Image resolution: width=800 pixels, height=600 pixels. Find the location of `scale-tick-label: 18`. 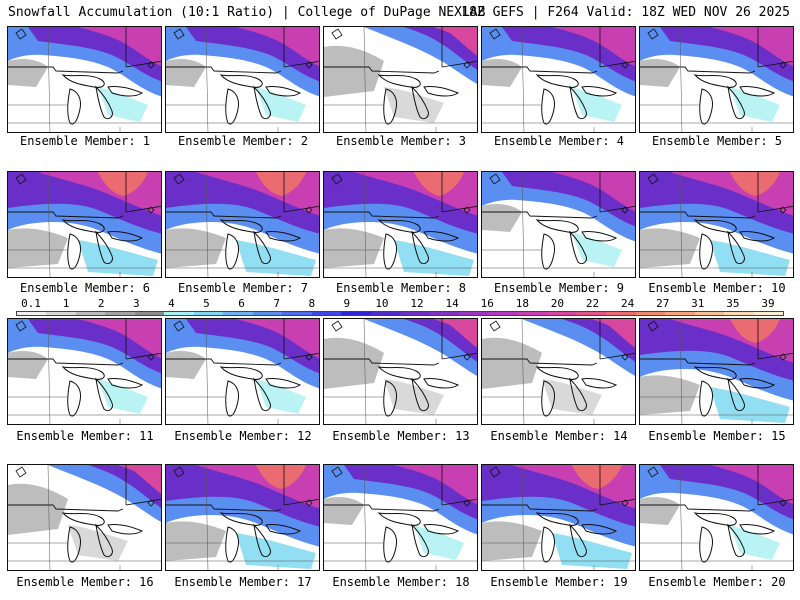

scale-tick-label: 18 is located at coordinates (522, 303).